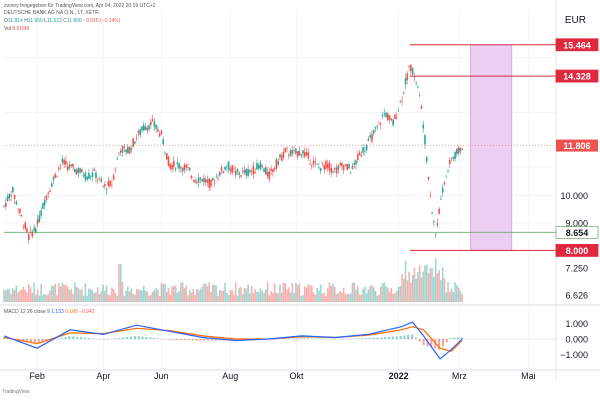  I want to click on macd-name: MACD, so click(11, 312).